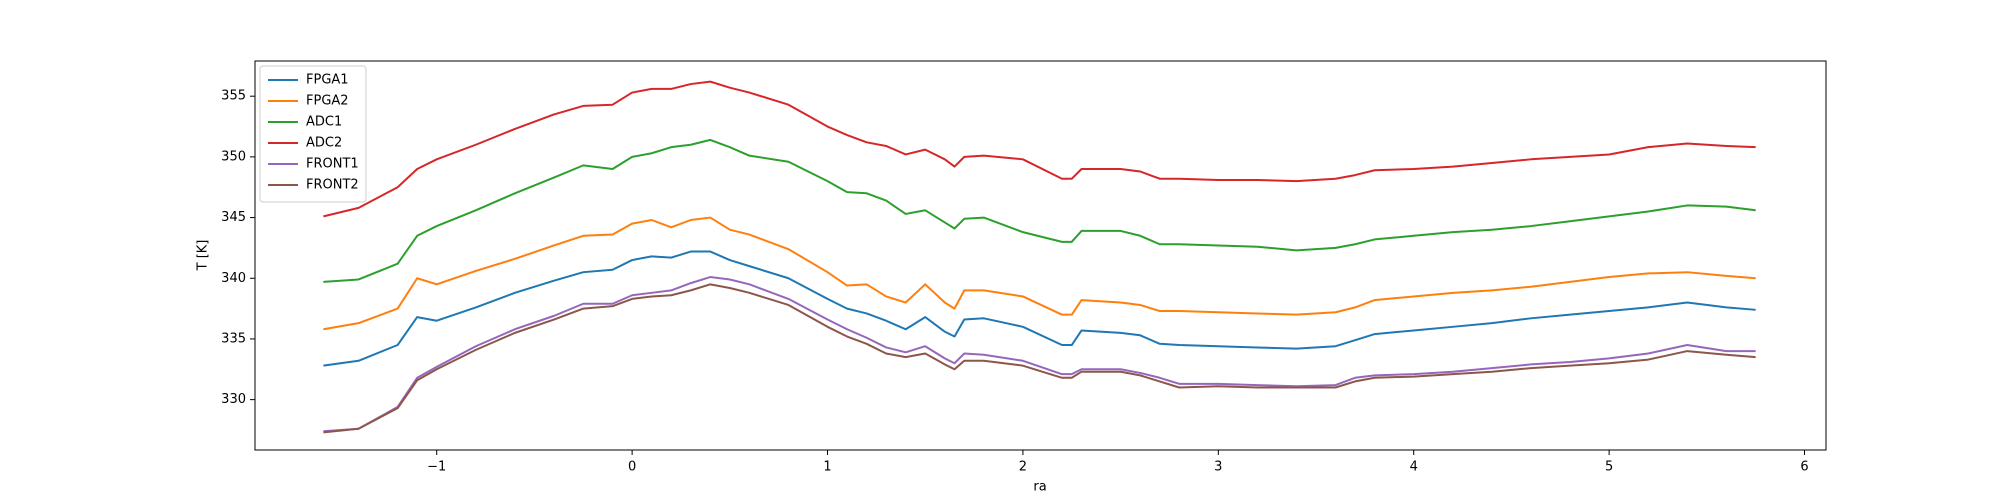  Describe the element at coordinates (233, 278) in the screenshot. I see `y-tick-label: 340` at that location.